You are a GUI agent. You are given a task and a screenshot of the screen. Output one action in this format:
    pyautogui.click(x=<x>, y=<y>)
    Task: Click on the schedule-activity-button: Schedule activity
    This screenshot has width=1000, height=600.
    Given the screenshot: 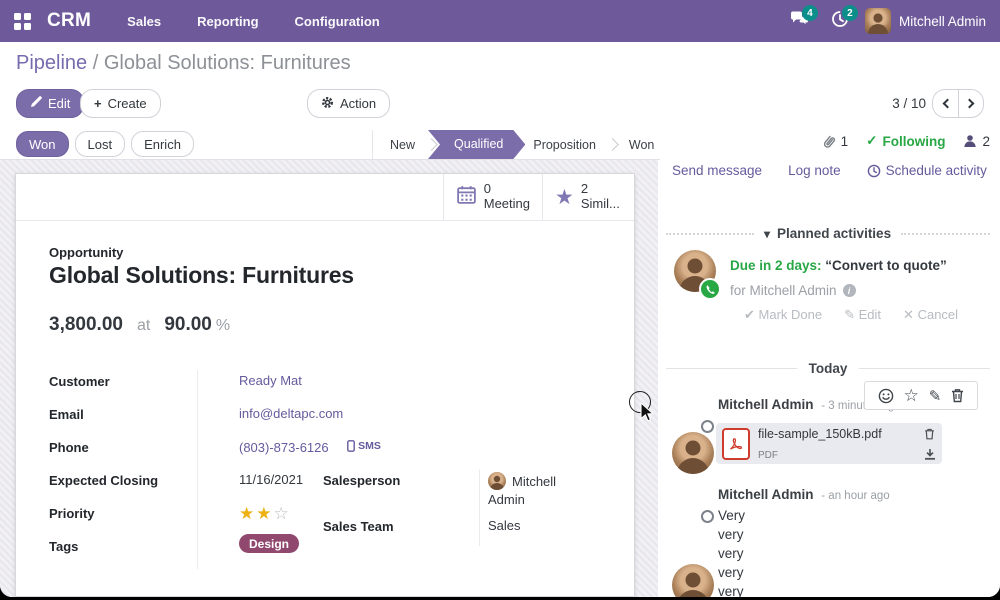 What is the action you would take?
    pyautogui.click(x=927, y=170)
    